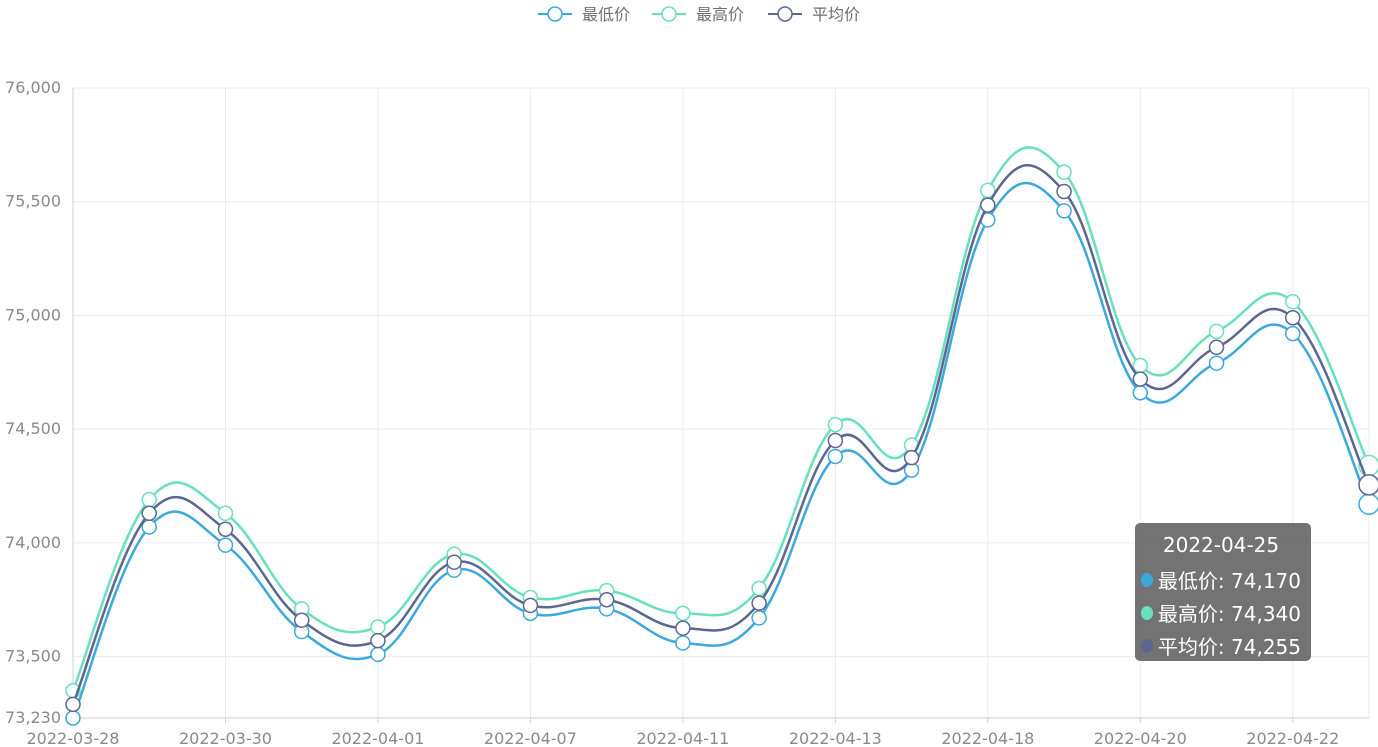  I want to click on tooltip-row-label: 最低价: 74,170, so click(1229, 581).